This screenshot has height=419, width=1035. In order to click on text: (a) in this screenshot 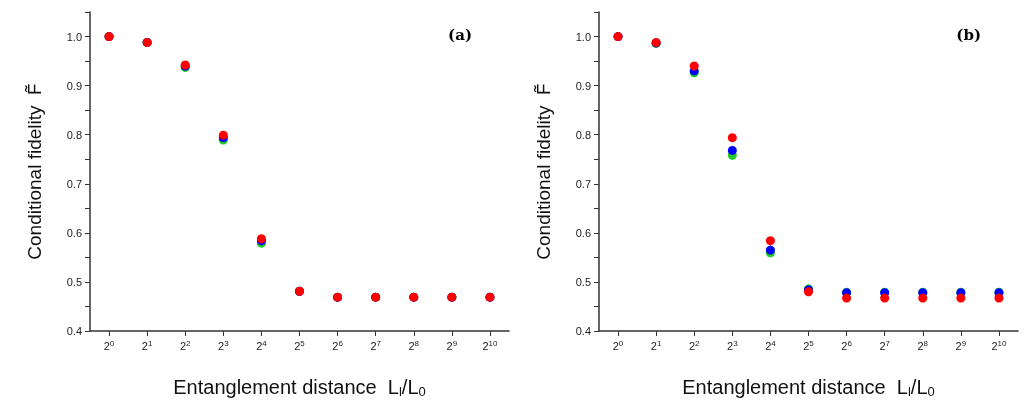, I will do `click(460, 34)`.